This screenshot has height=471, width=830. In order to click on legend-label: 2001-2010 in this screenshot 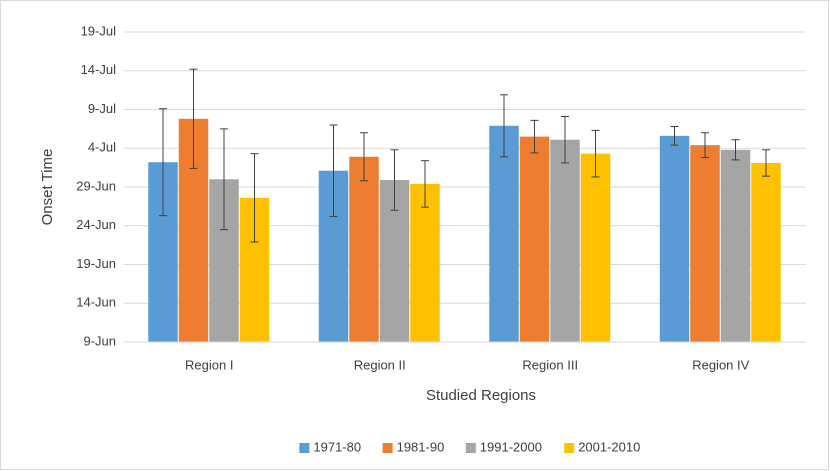, I will do `click(609, 446)`.